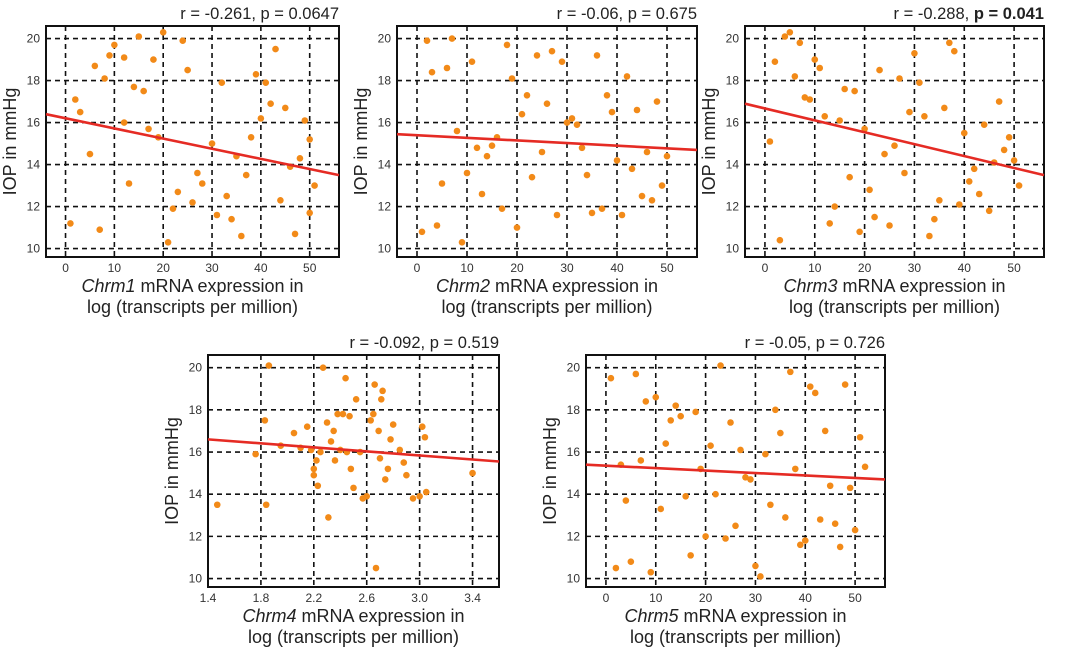 The width and height of the screenshot is (1065, 654). I want to click on chart-chrm3-xtick-label: 30, so click(915, 268).